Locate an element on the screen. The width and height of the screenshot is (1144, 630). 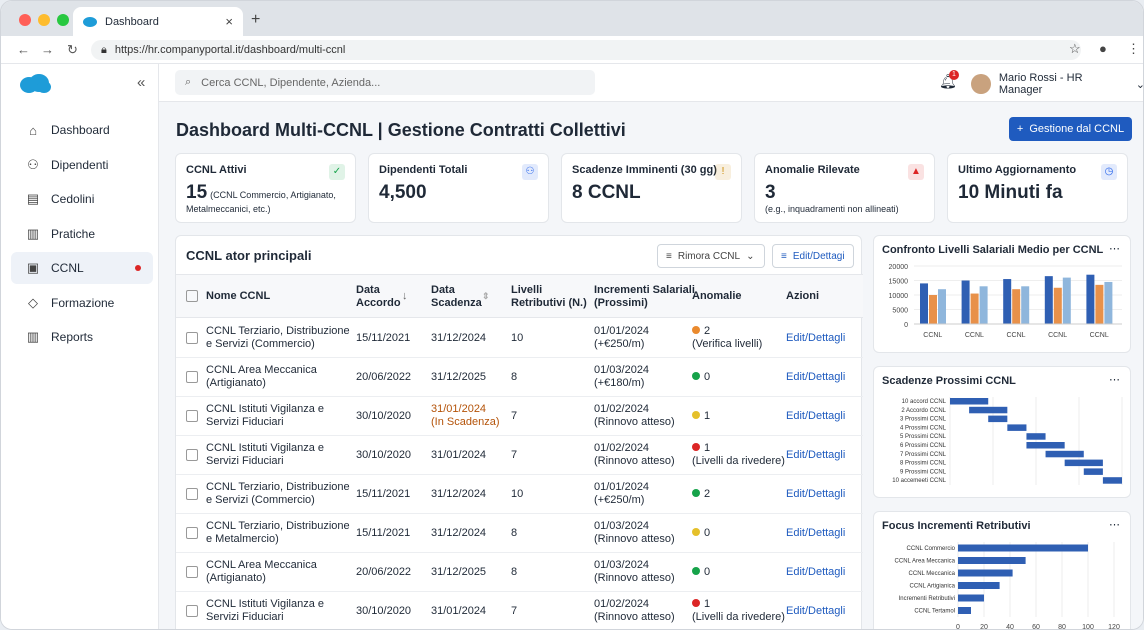
column-header: Incrementi Salariali (Prossimi) is located at coordinates (644, 297).